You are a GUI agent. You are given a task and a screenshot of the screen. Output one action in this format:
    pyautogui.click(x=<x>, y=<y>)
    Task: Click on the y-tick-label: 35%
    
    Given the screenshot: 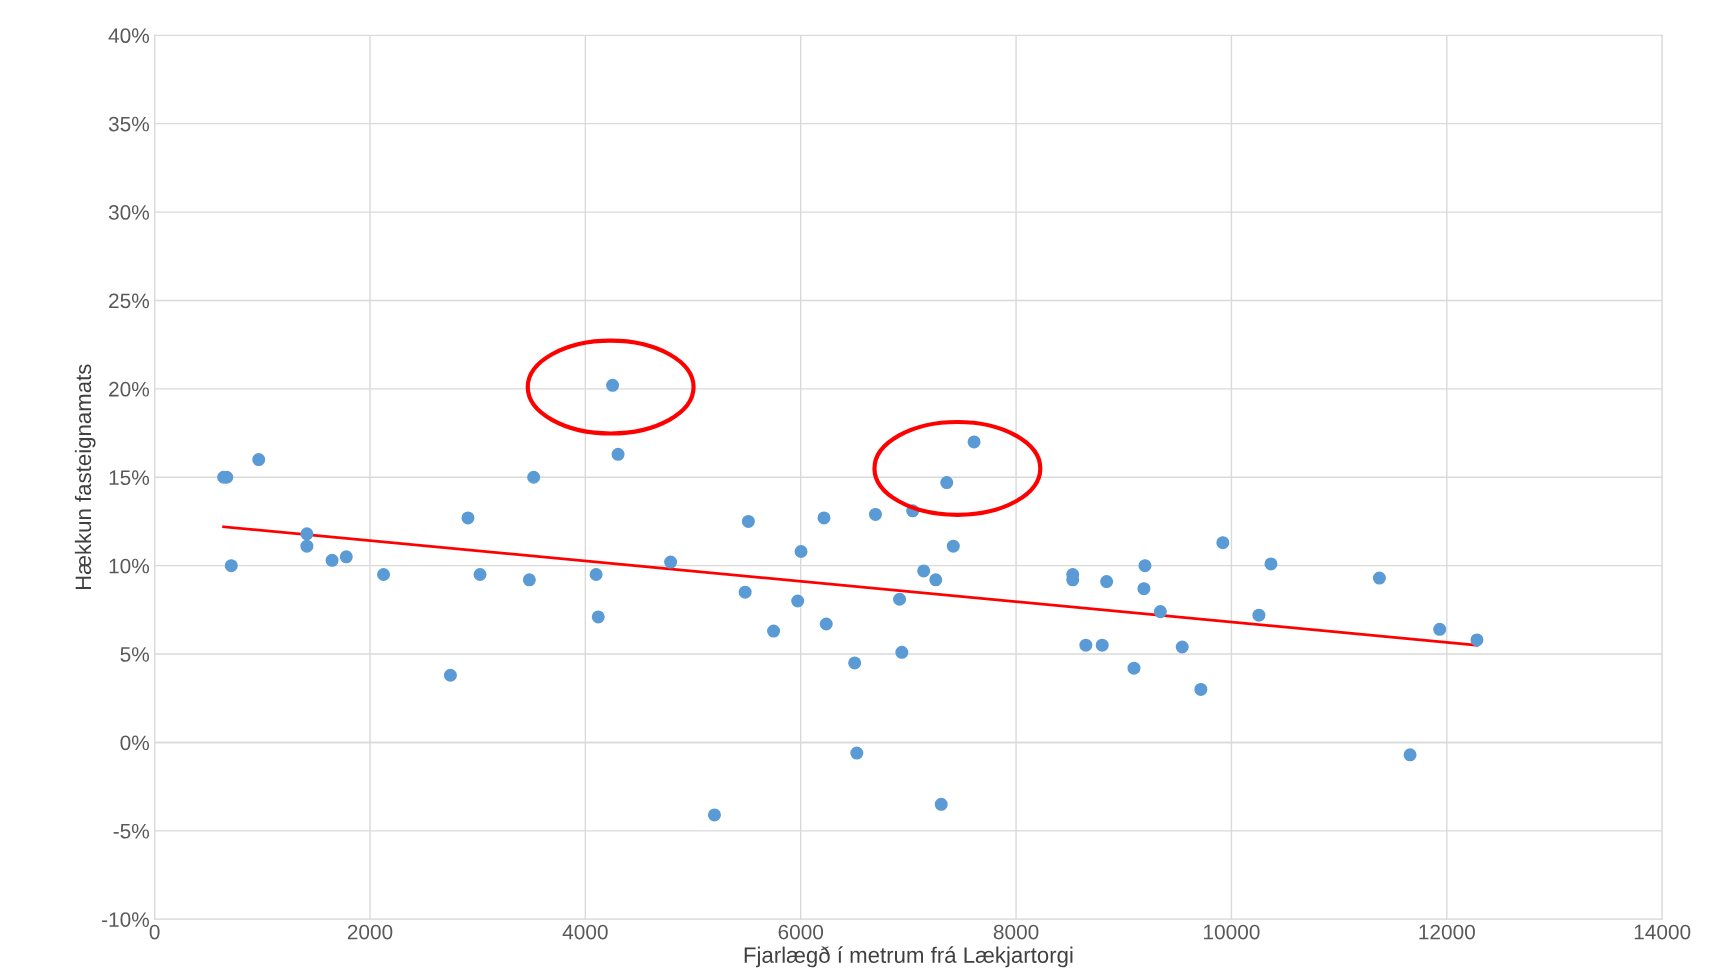 What is the action you would take?
    pyautogui.click(x=129, y=124)
    